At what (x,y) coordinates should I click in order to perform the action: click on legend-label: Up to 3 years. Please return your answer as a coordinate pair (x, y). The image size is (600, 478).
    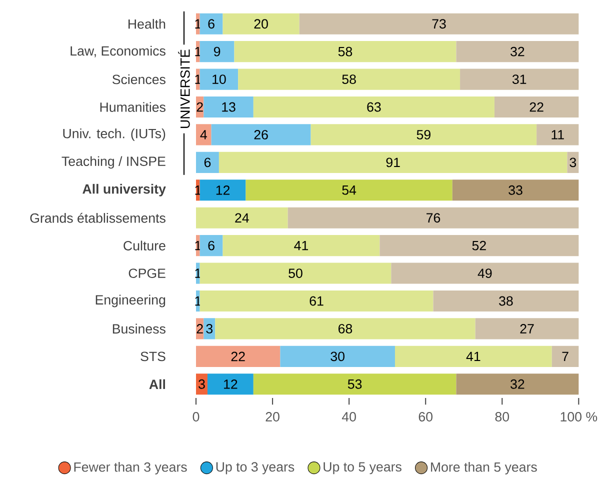
    Looking at the image, I should click on (255, 468).